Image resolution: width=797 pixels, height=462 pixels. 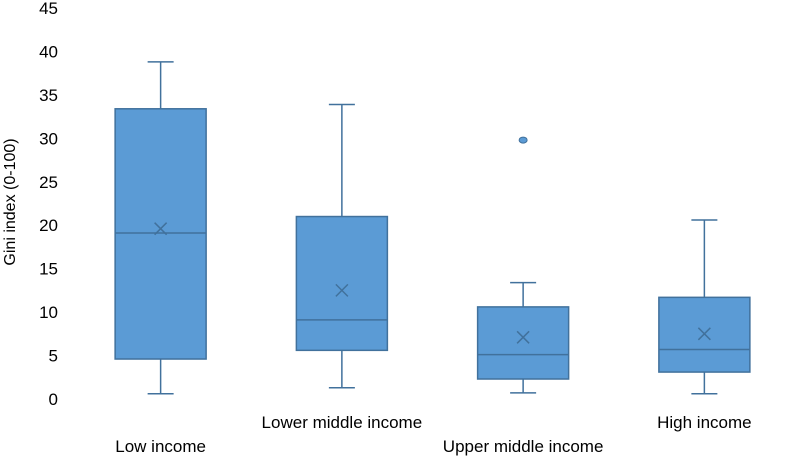 I want to click on y-tick-label: 25, so click(x=48, y=182).